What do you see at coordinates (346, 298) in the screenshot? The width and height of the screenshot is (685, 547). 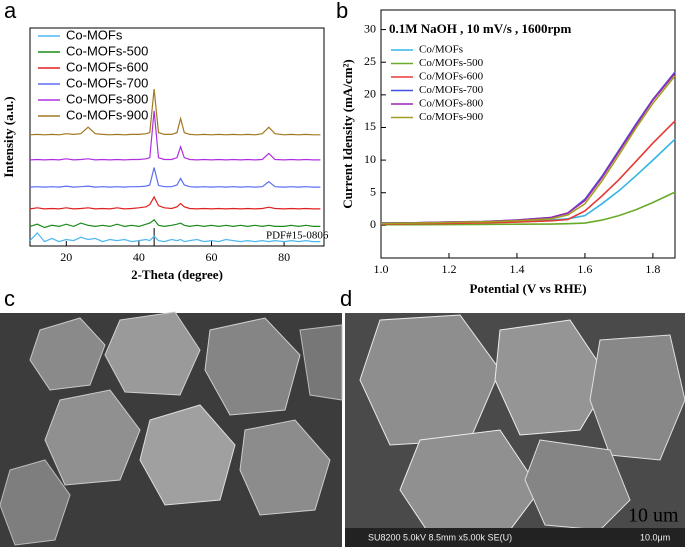 I see `panel-label: d` at bounding box center [346, 298].